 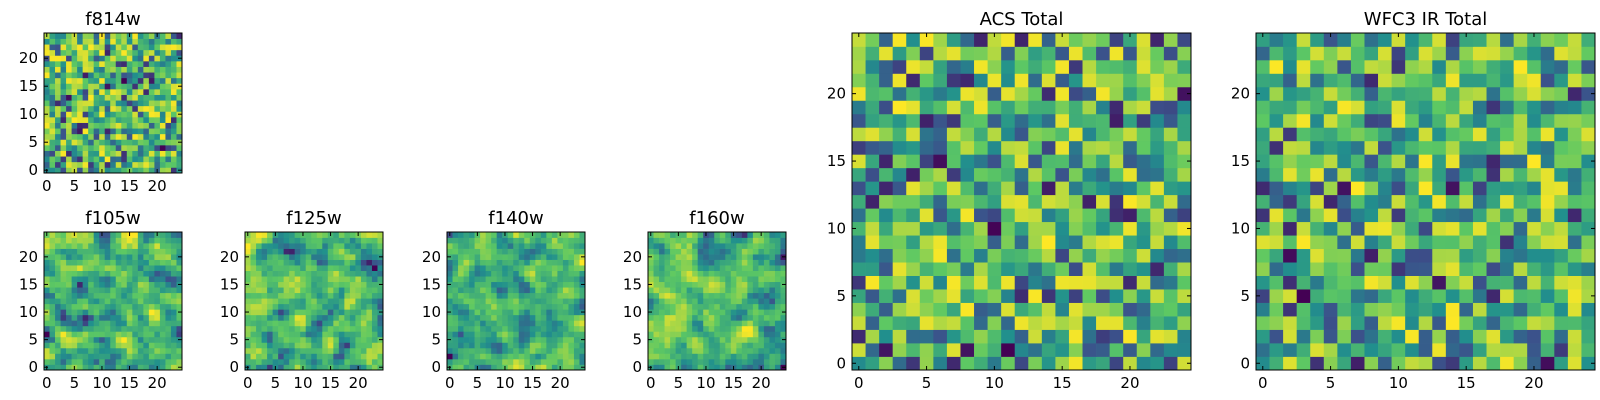 What do you see at coordinates (229, 284) in the screenshot?
I see `y-tick-label: 15` at bounding box center [229, 284].